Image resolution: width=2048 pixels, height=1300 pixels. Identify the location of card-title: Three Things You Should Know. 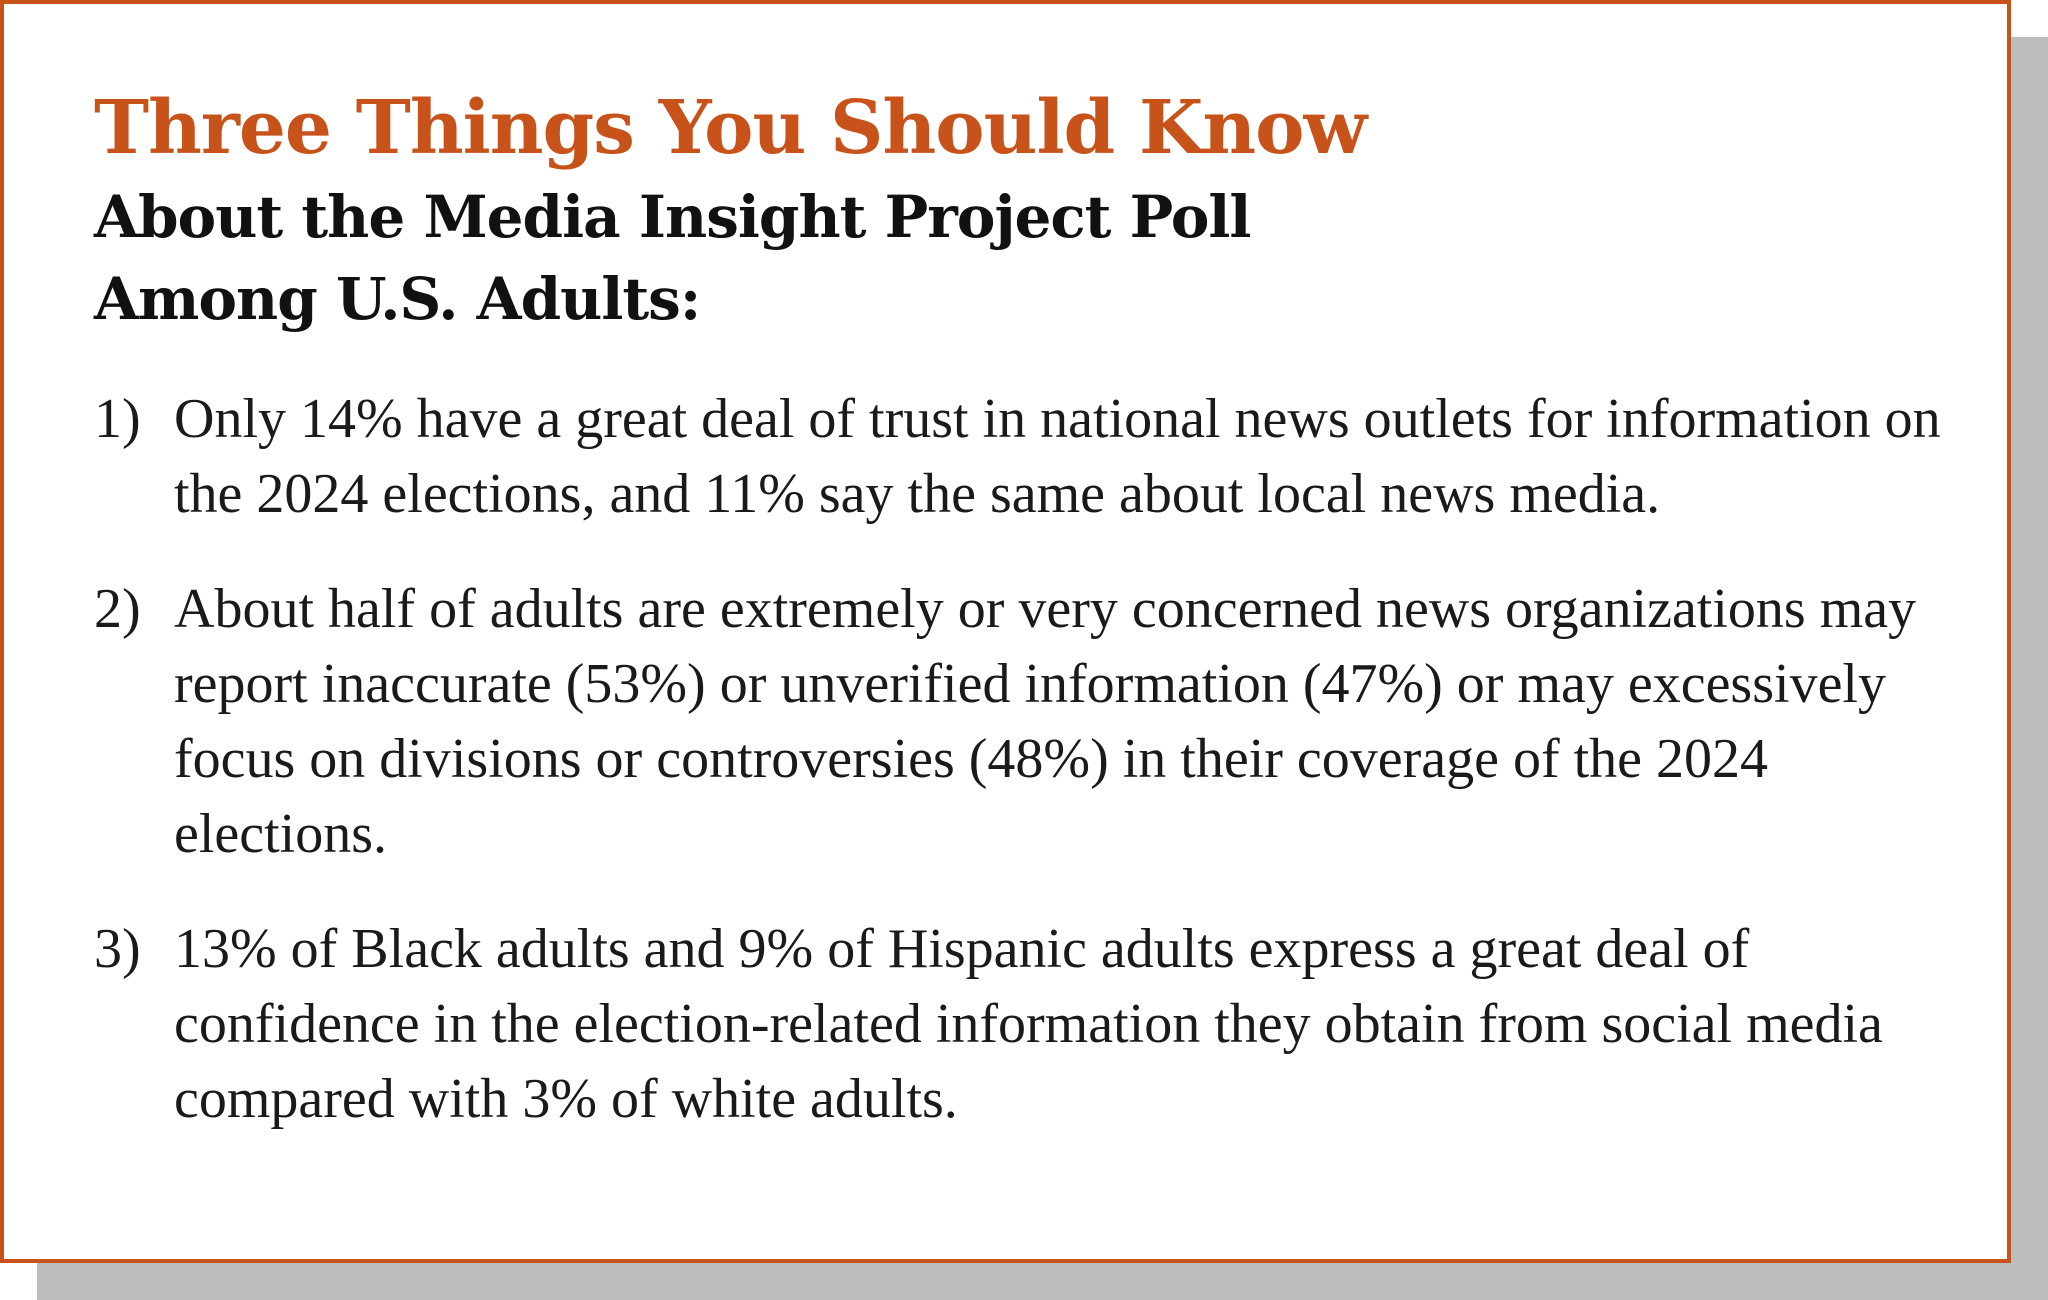
(730, 128).